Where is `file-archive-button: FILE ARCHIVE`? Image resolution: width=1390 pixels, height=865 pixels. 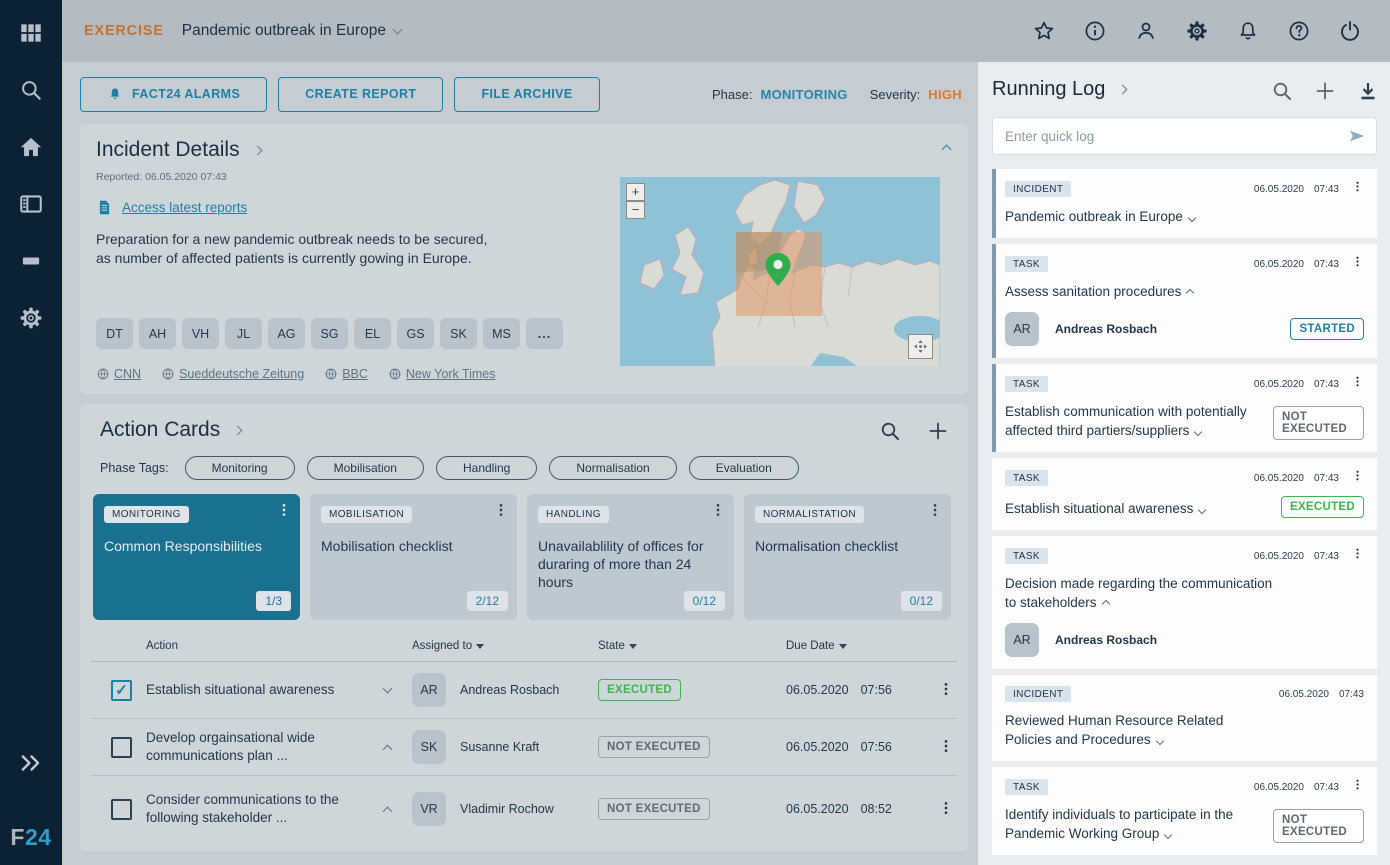
file-archive-button: FILE ARCHIVE is located at coordinates (527, 94).